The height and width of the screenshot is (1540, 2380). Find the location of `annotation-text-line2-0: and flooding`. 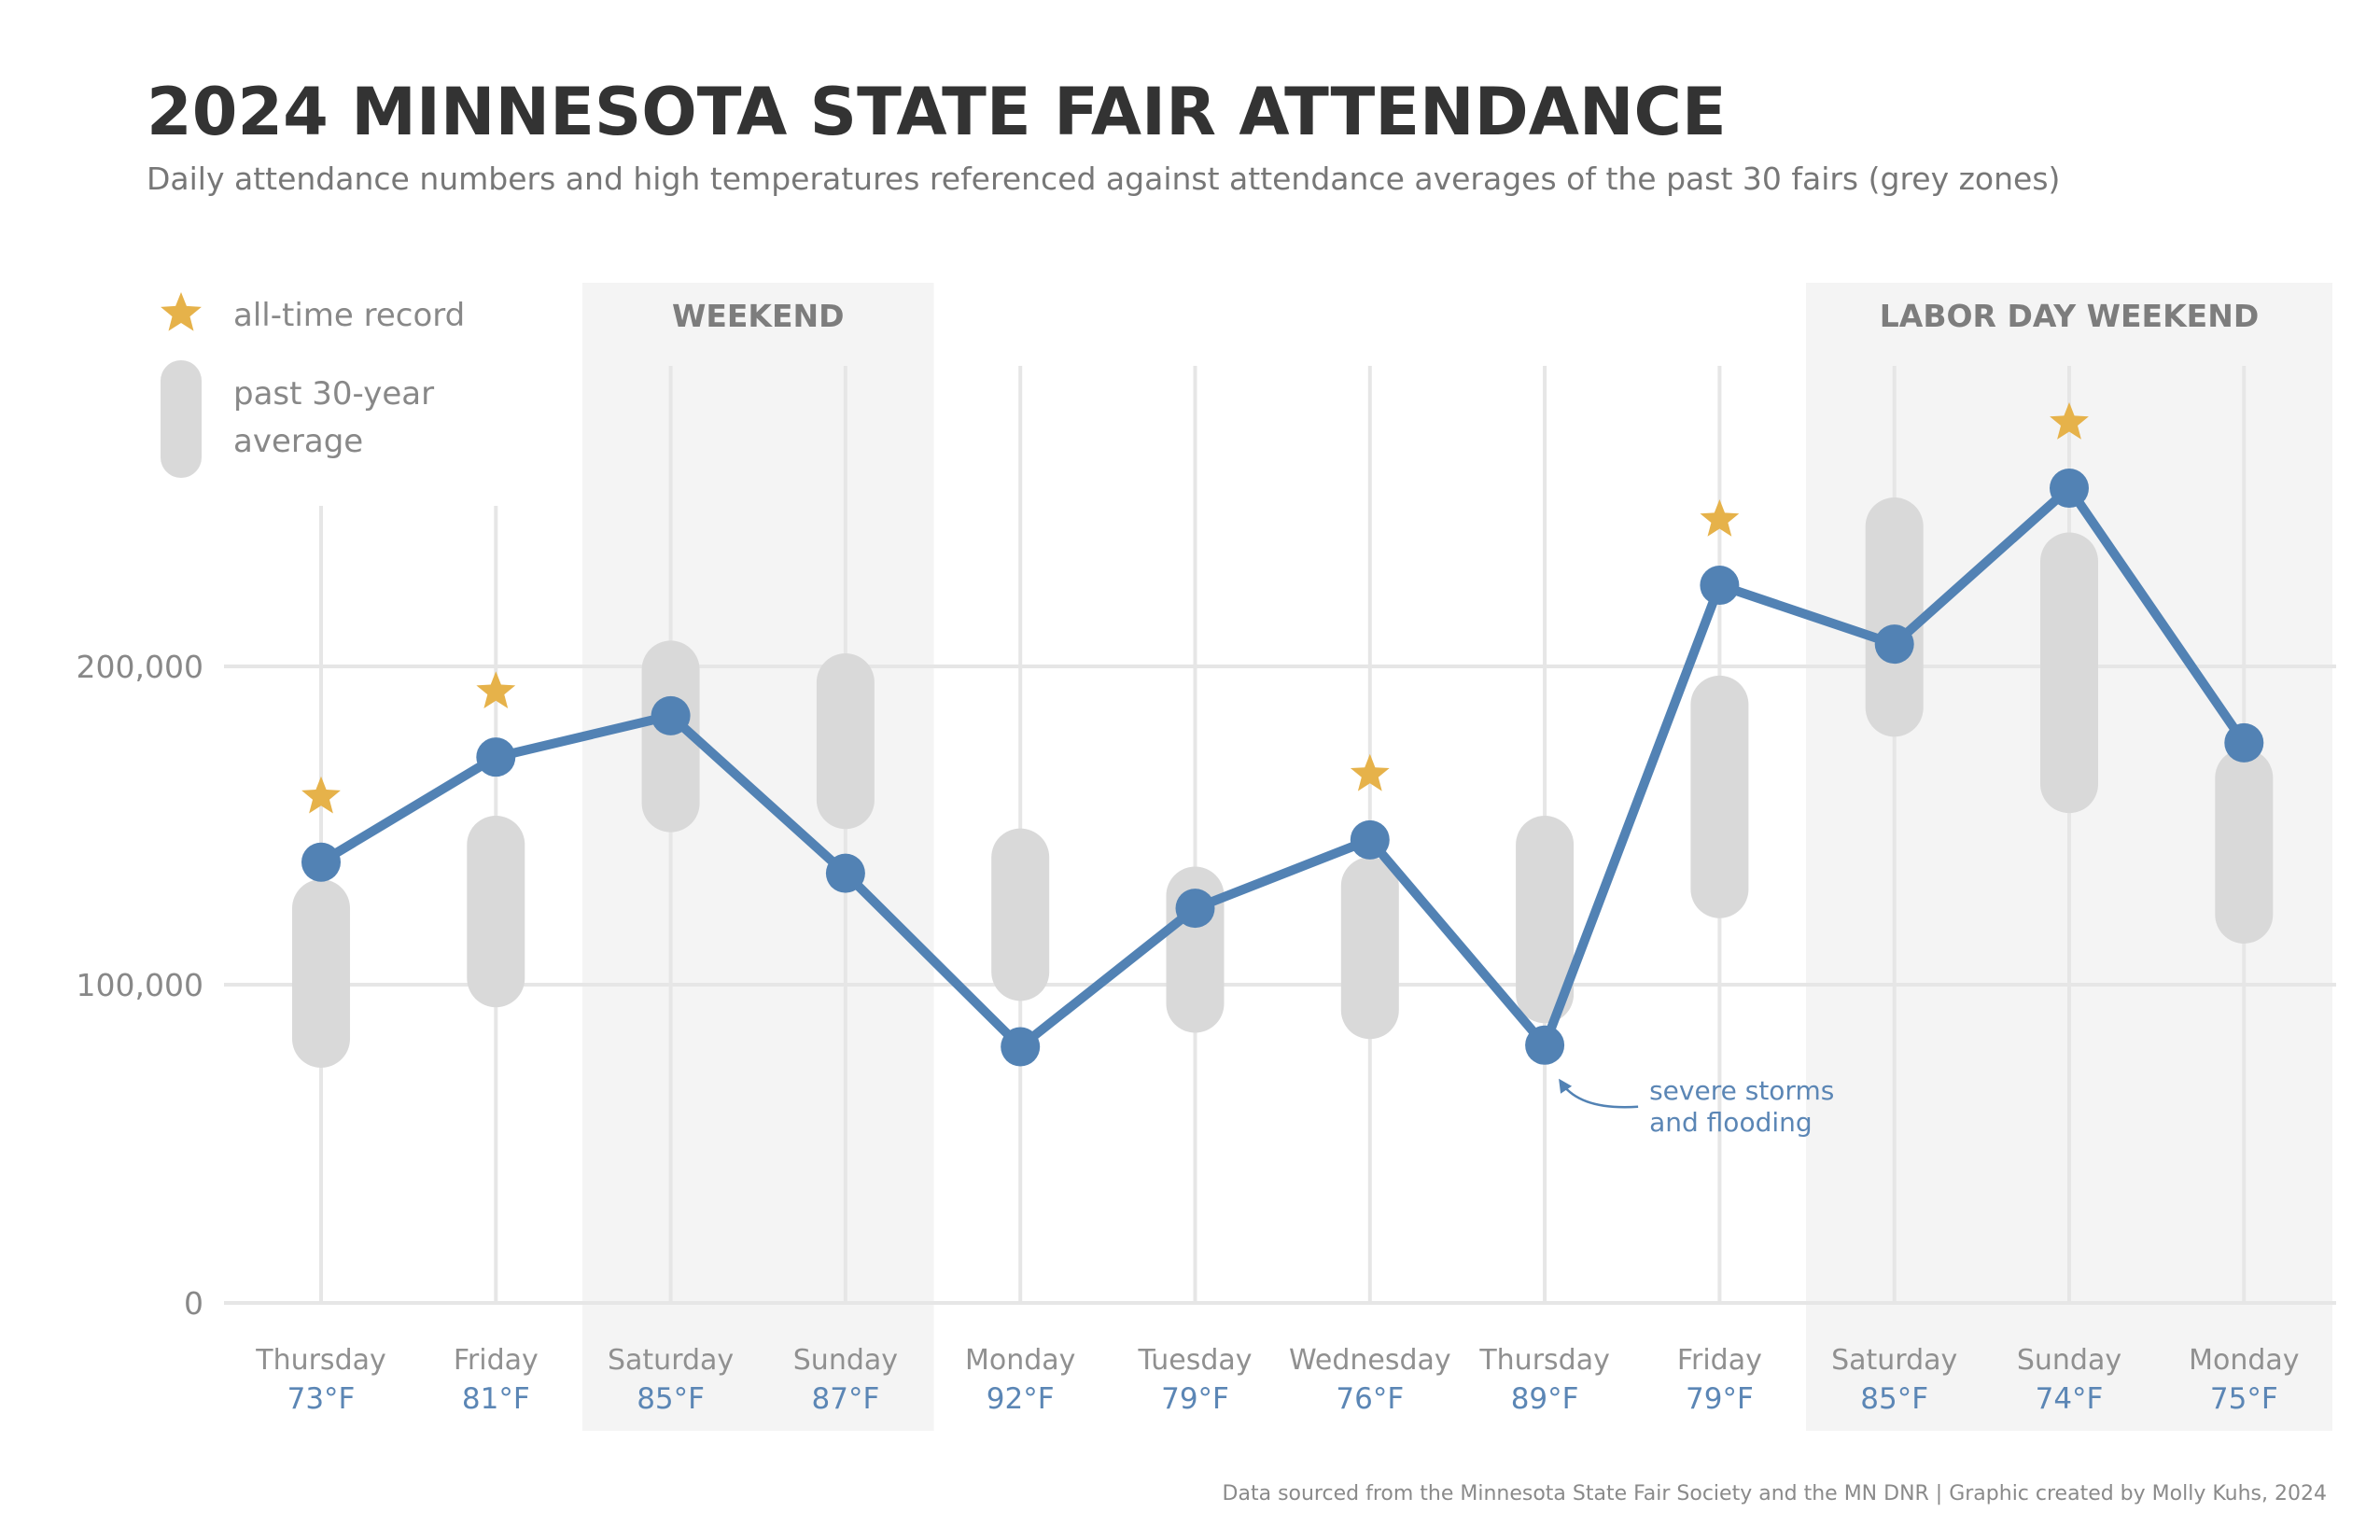

annotation-text-line2-0: and flooding is located at coordinates (1731, 1122).